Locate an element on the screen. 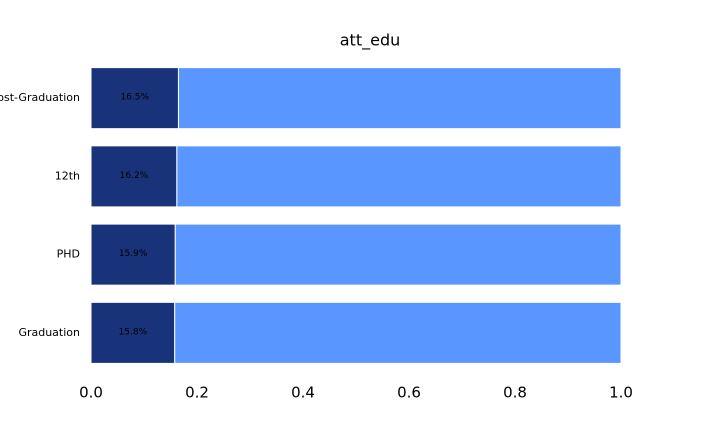  value-label: 15.9% is located at coordinates (133, 254).